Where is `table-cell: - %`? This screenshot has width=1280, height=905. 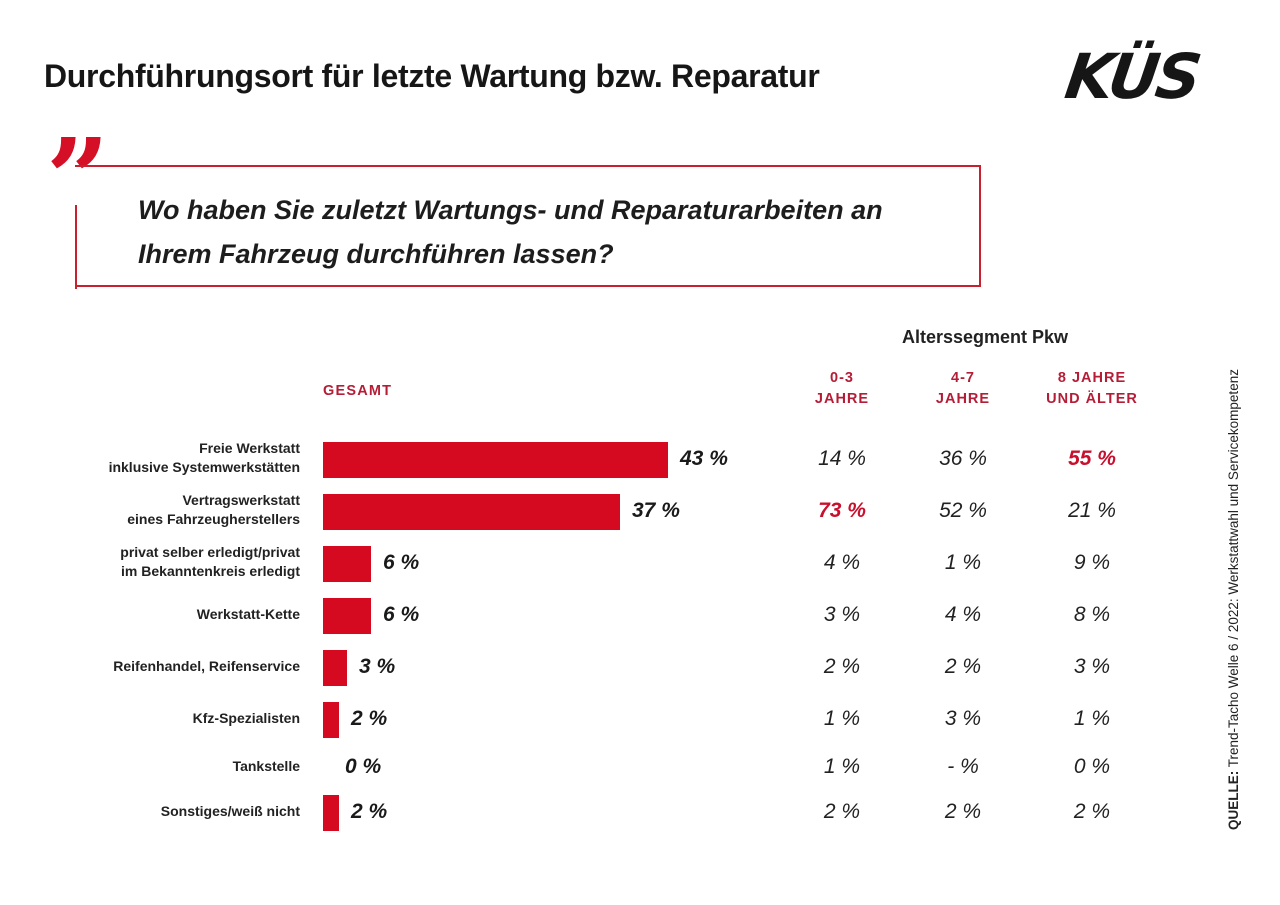
table-cell: - % is located at coordinates (963, 766).